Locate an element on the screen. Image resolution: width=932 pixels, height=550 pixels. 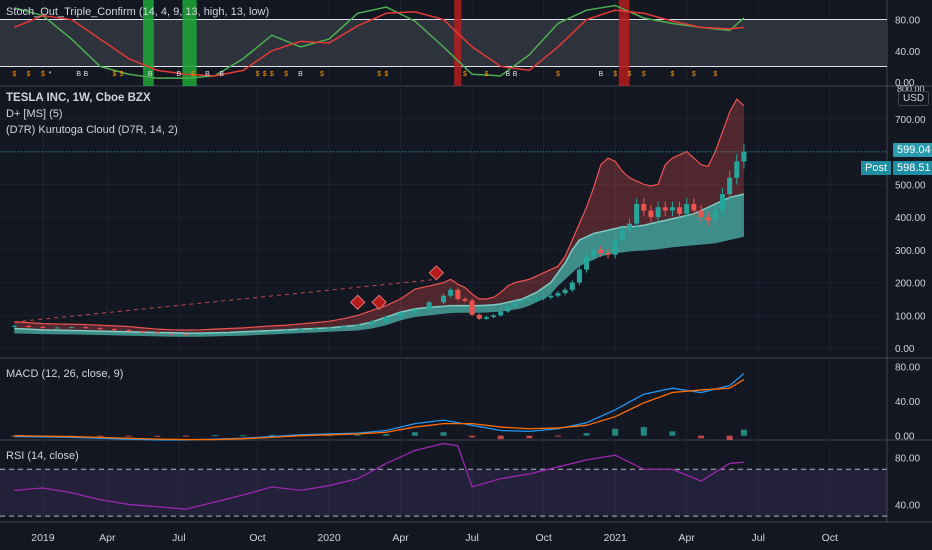
stoch-green-line is located at coordinates (379, 41).